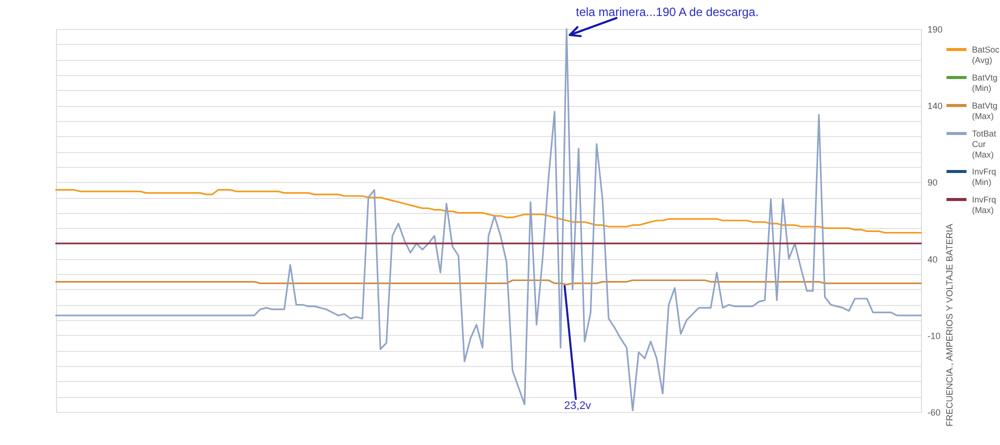 This screenshot has height=445, width=1000. What do you see at coordinates (935, 106) in the screenshot?
I see `y-tick-label: 140` at bounding box center [935, 106].